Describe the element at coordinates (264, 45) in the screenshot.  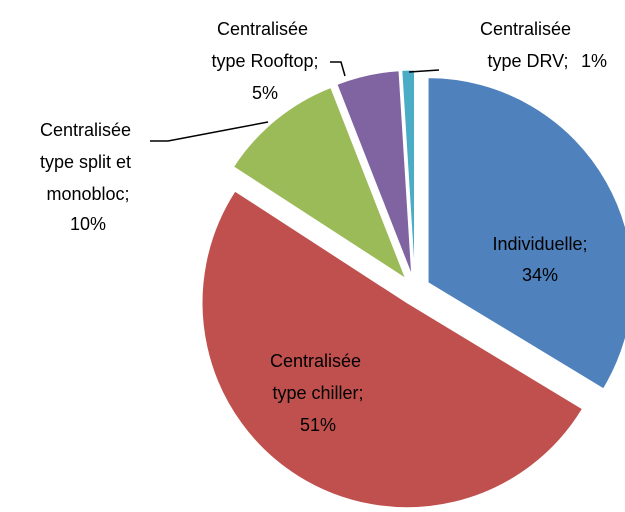
I see `category-label: Centralisée type Rooftop;` at that location.